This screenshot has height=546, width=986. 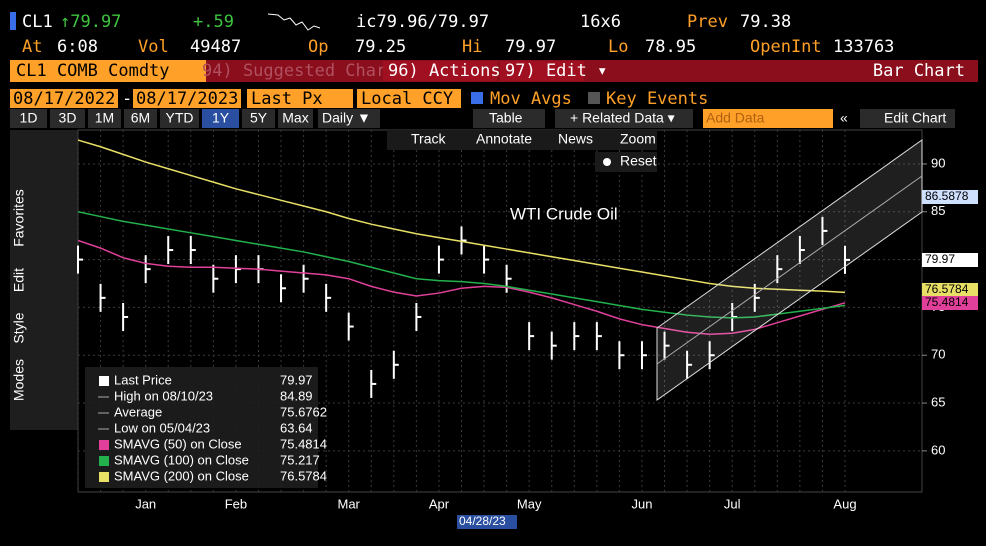 What do you see at coordinates (236, 503) in the screenshot?
I see `x-tick-label: Feb` at bounding box center [236, 503].